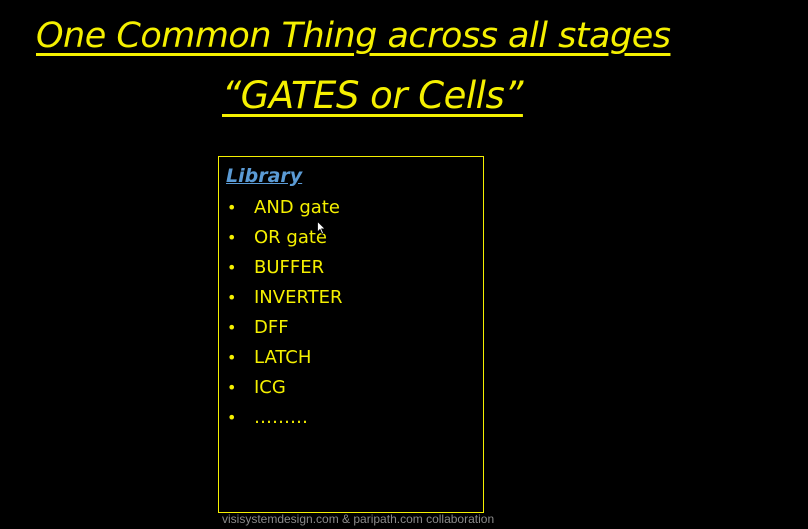 This screenshot has height=529, width=808. What do you see at coordinates (283, 357) in the screenshot?
I see `list-item-label: LATCH` at bounding box center [283, 357].